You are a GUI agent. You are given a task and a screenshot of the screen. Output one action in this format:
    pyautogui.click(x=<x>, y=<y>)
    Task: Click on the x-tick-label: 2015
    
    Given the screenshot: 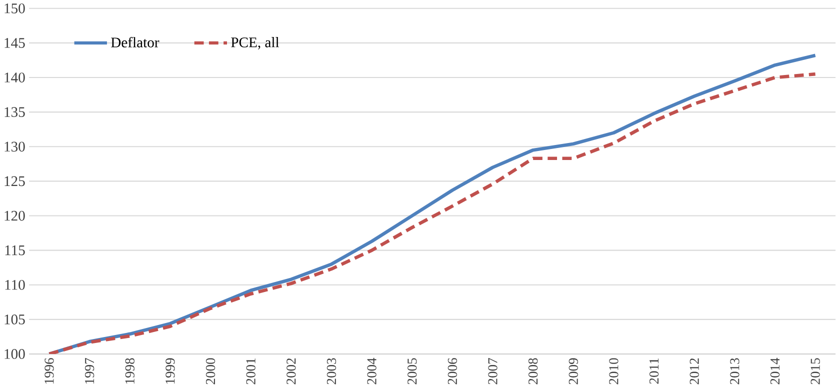 What is the action you would take?
    pyautogui.click(x=815, y=371)
    